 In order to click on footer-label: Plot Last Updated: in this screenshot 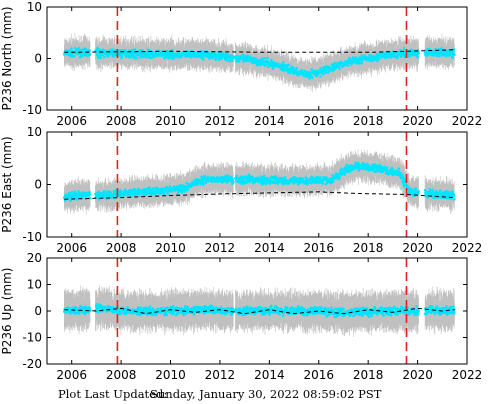, I will do `click(112, 394)`.